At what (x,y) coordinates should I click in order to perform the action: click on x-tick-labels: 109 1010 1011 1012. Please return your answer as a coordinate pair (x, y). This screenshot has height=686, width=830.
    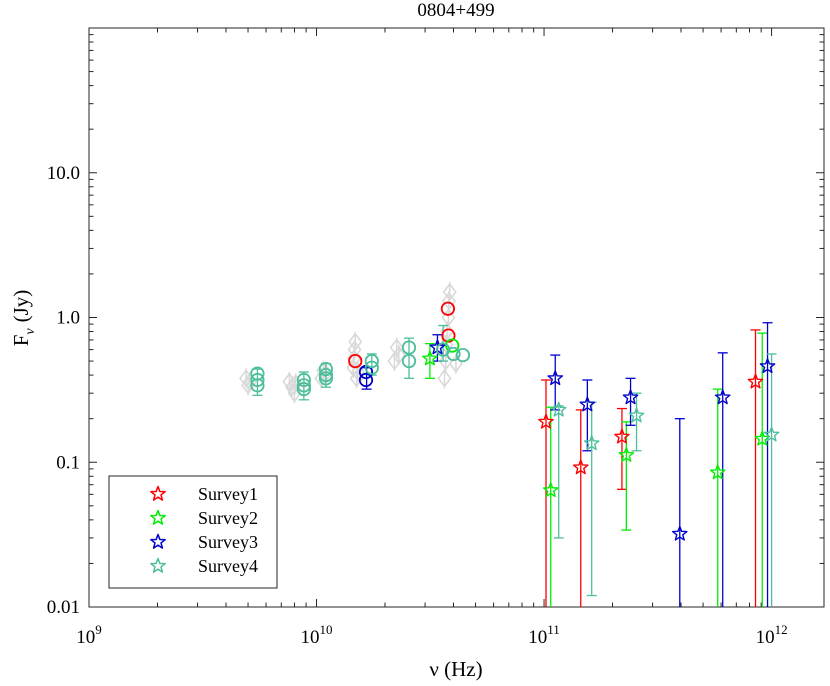
    Looking at the image, I should click on (431, 635).